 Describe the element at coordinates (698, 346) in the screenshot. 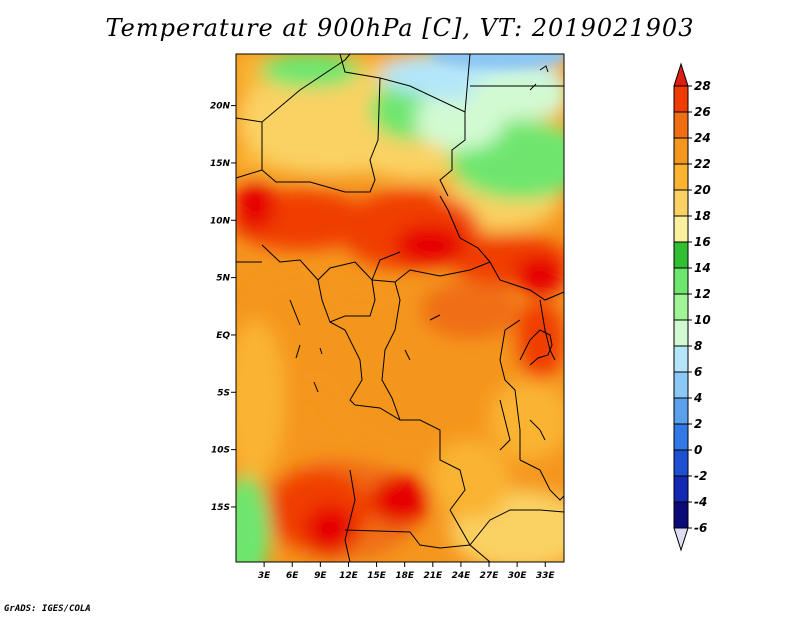

I see `colorbar-label: 8` at that location.